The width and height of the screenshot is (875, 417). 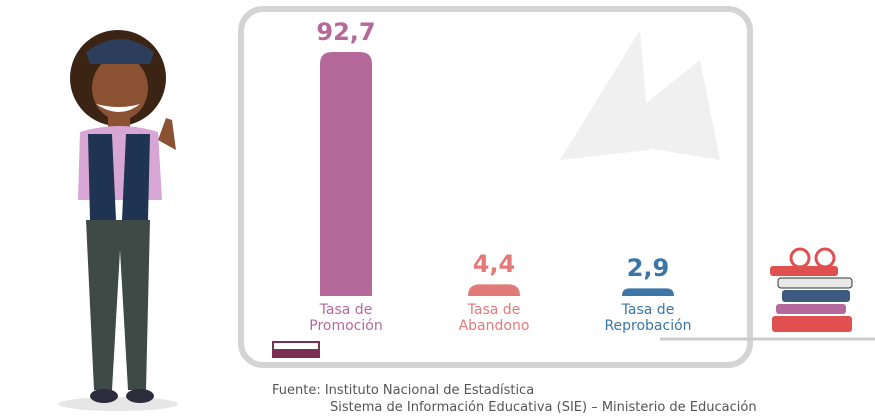 I want to click on character, so click(x=118, y=220).